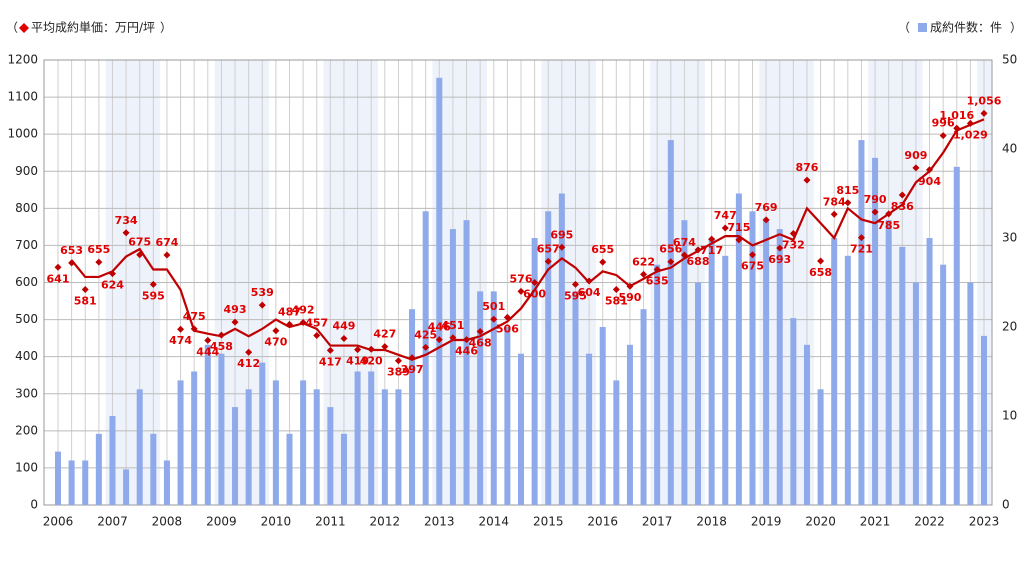 Image resolution: width=1035 pixels, height=584 pixels. Describe the element at coordinates (861, 249) in the screenshot. I see `value-label: 721` at that location.